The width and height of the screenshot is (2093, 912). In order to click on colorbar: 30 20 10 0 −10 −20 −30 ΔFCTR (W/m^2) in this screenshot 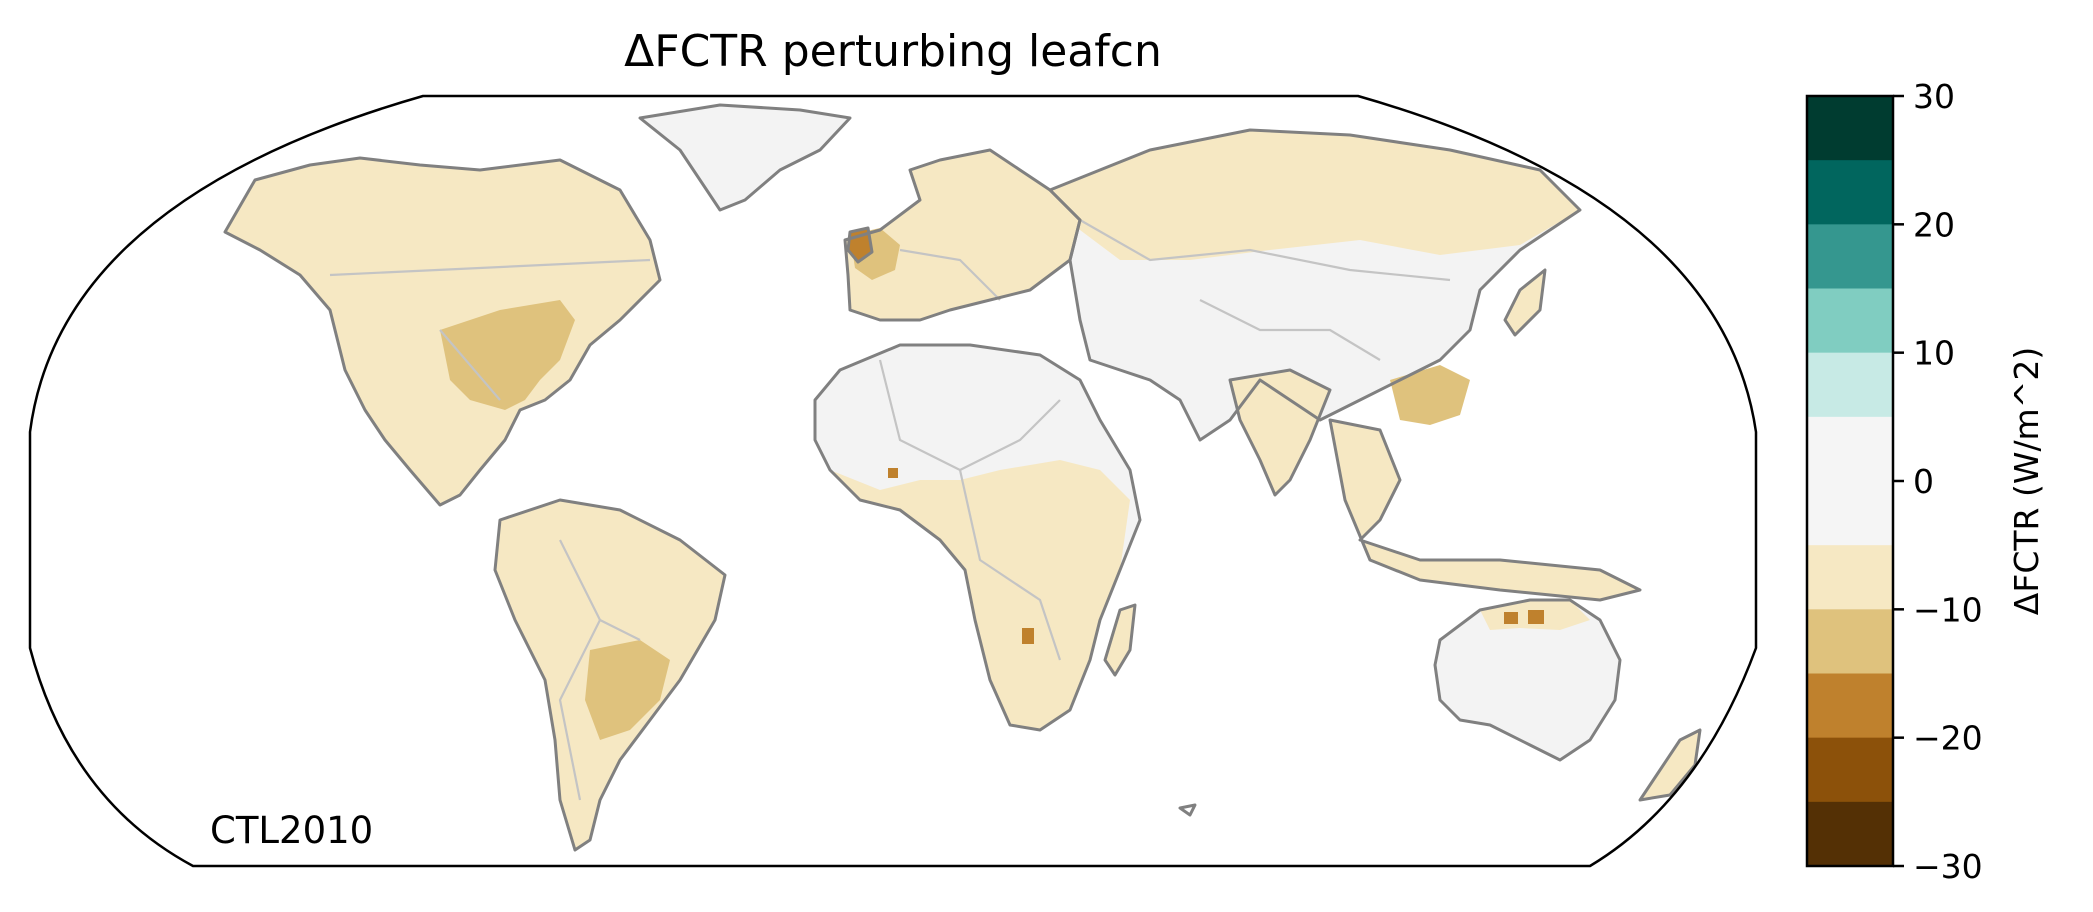, I will do `click(1925, 481)`.